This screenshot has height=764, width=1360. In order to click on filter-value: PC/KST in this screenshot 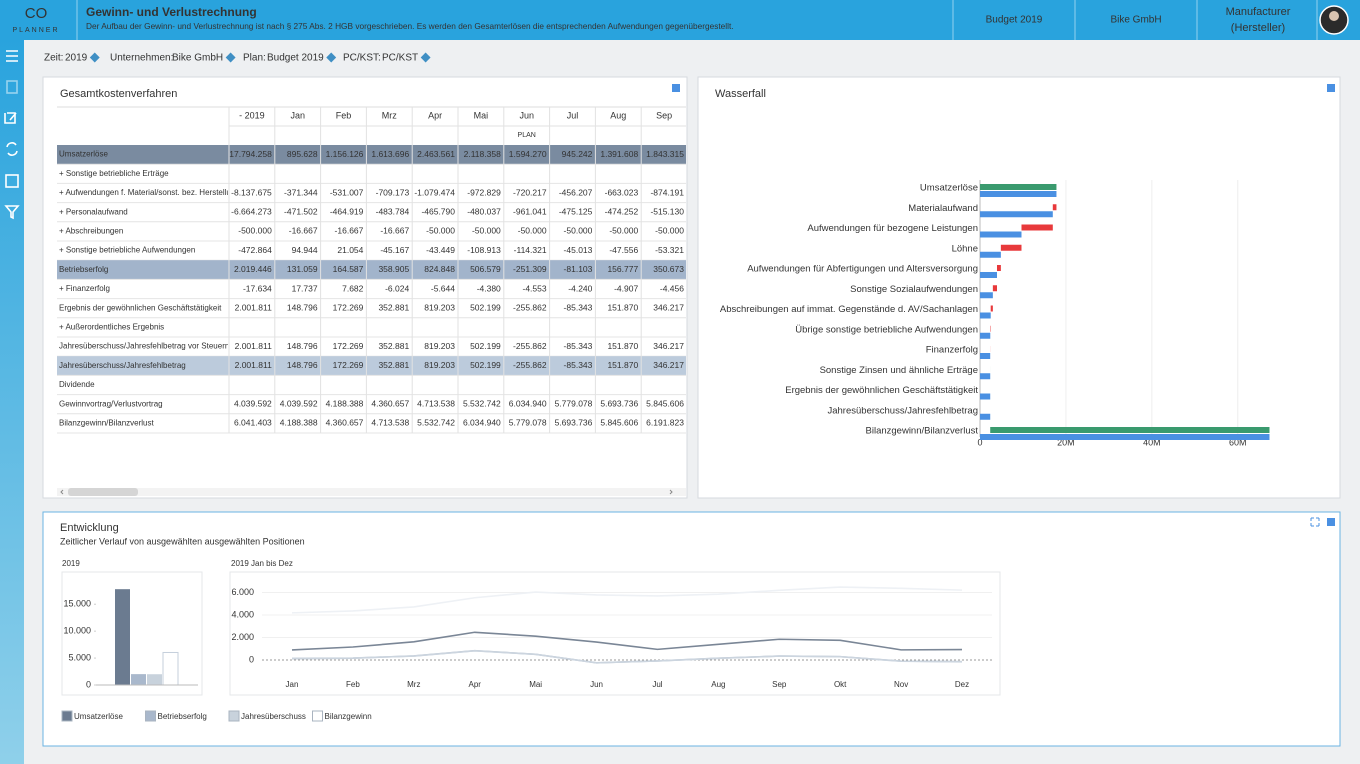, I will do `click(400, 58)`.